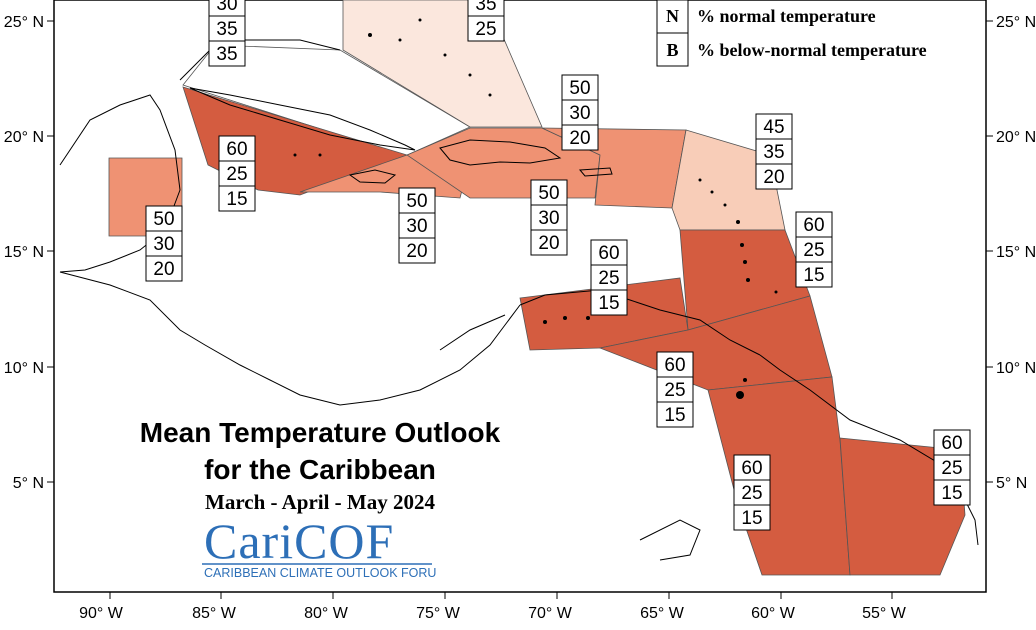 This screenshot has width=1036, height=630. I want to click on region-box-windward-islands: 60 25 15, so click(814, 249).